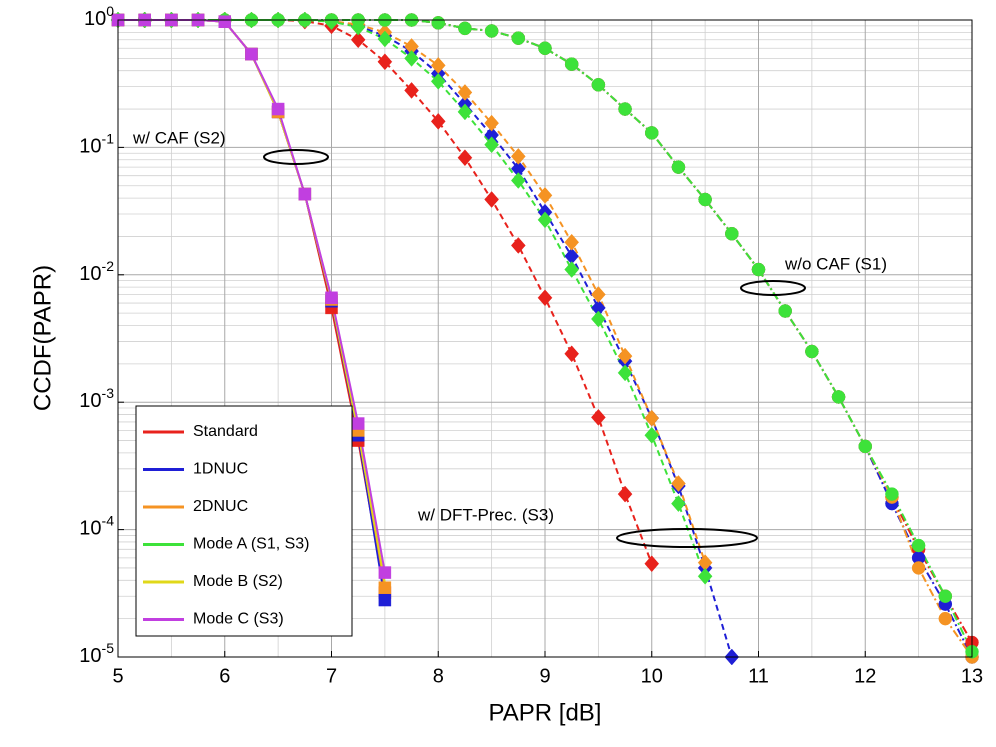 The image size is (996, 747). Describe the element at coordinates (220, 469) in the screenshot. I see `legend-label: 1DNUC` at that location.